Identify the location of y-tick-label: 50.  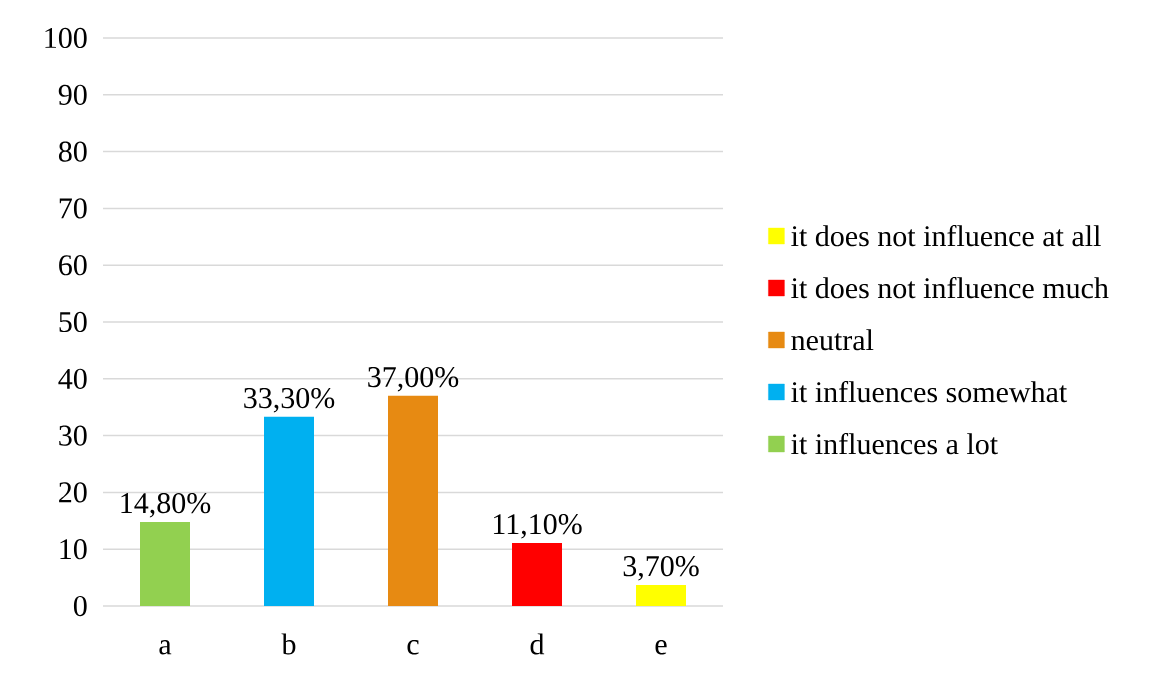
(73, 322).